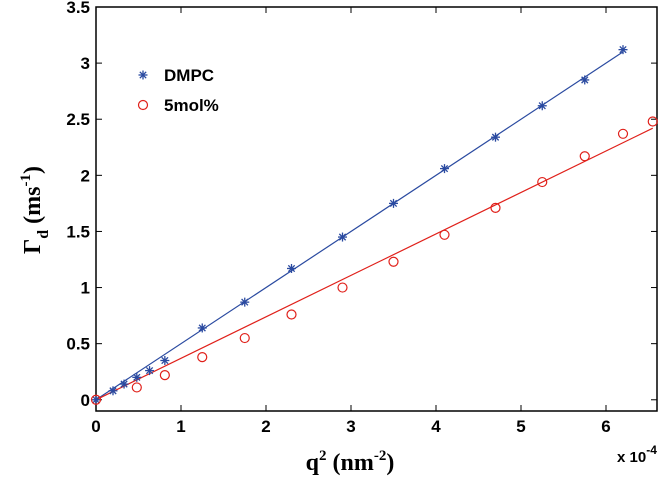 The image size is (662, 477). Describe the element at coordinates (436, 426) in the screenshot. I see `x-tick-label: 4` at that location.